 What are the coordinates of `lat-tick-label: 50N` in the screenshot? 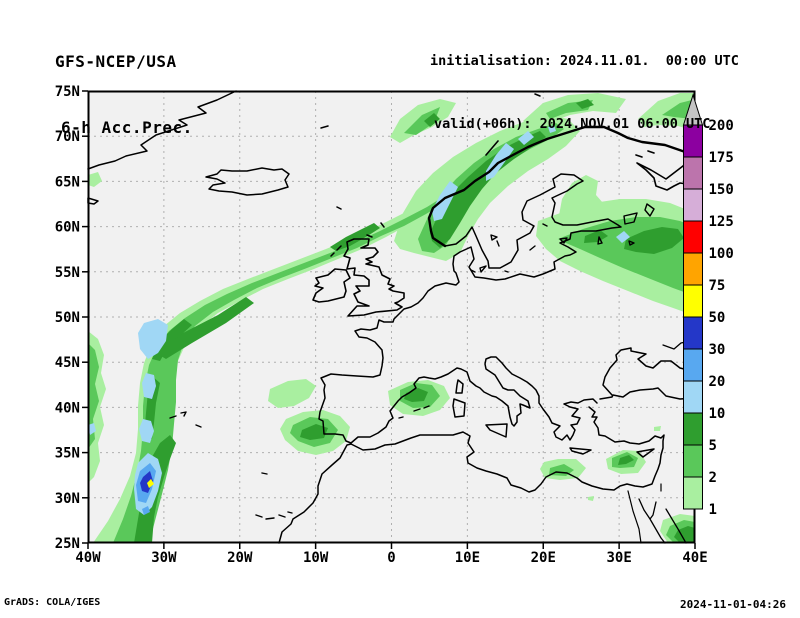 It's located at (67, 318).